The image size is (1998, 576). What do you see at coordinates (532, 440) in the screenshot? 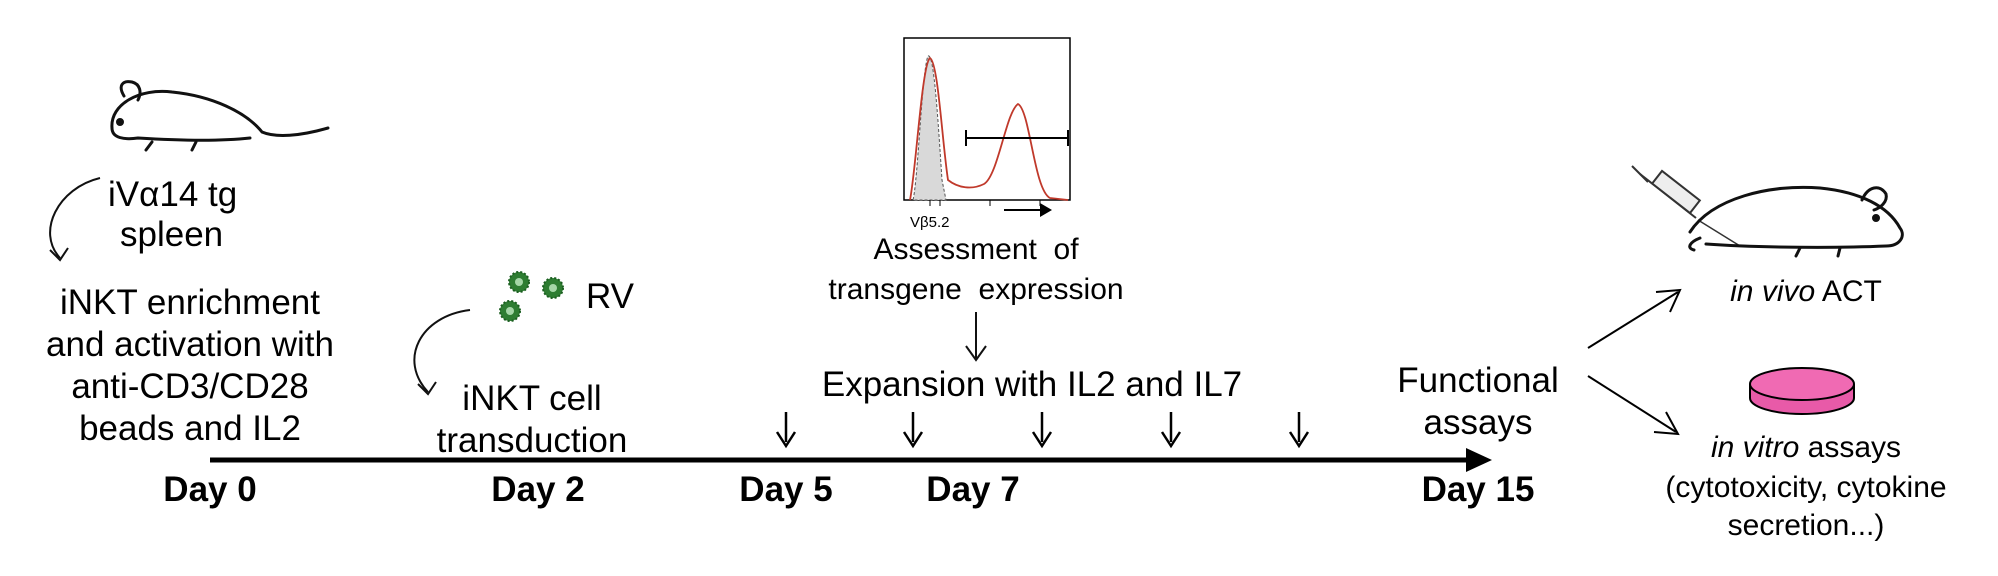
I see `transduction-line2: transduction` at bounding box center [532, 440].